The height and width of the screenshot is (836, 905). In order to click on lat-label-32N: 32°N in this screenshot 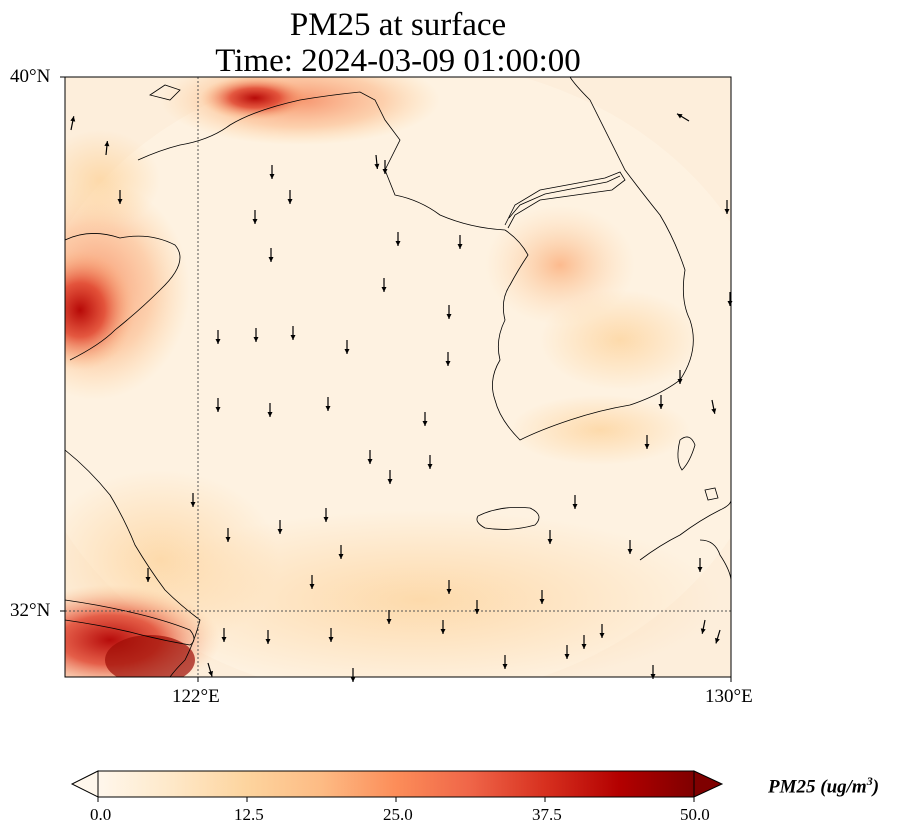, I will do `click(30, 610)`.